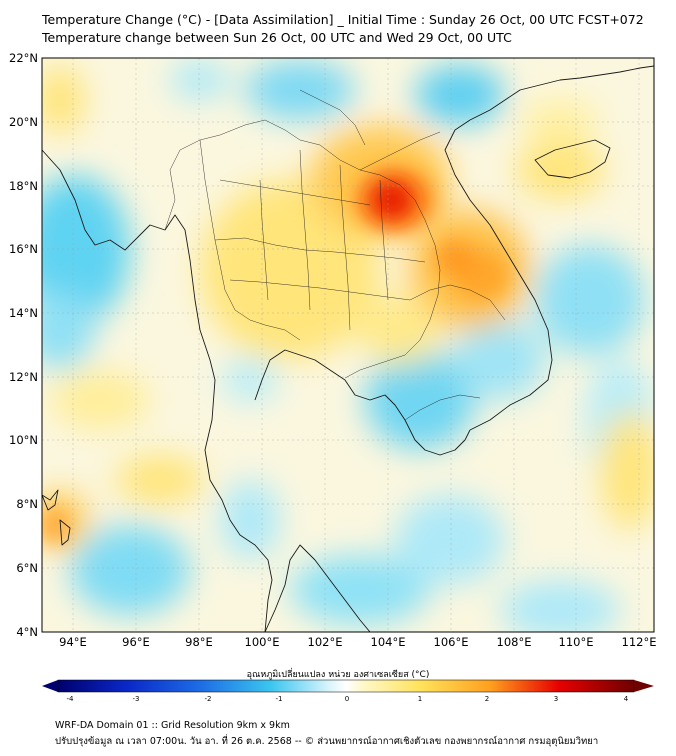 This screenshot has height=756, width=676. Describe the element at coordinates (23, 440) in the screenshot. I see `lat-label: 10°N` at that location.